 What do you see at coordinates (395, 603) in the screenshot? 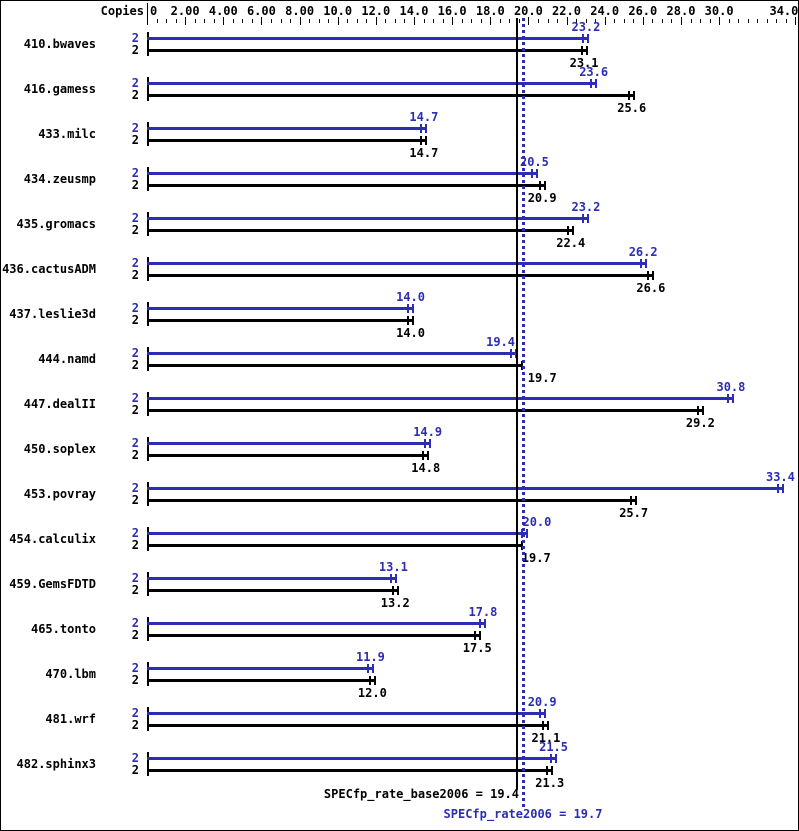
I see `value-label-base: 13.2` at bounding box center [395, 603].